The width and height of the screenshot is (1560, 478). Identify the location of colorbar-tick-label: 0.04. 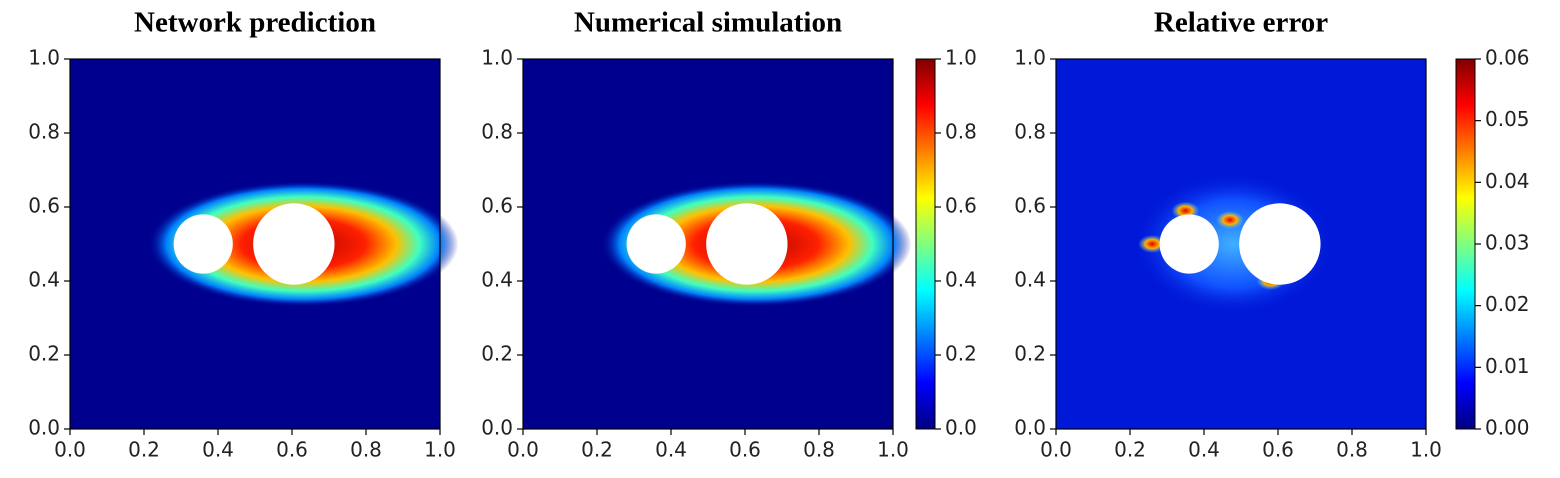
(1507, 181).